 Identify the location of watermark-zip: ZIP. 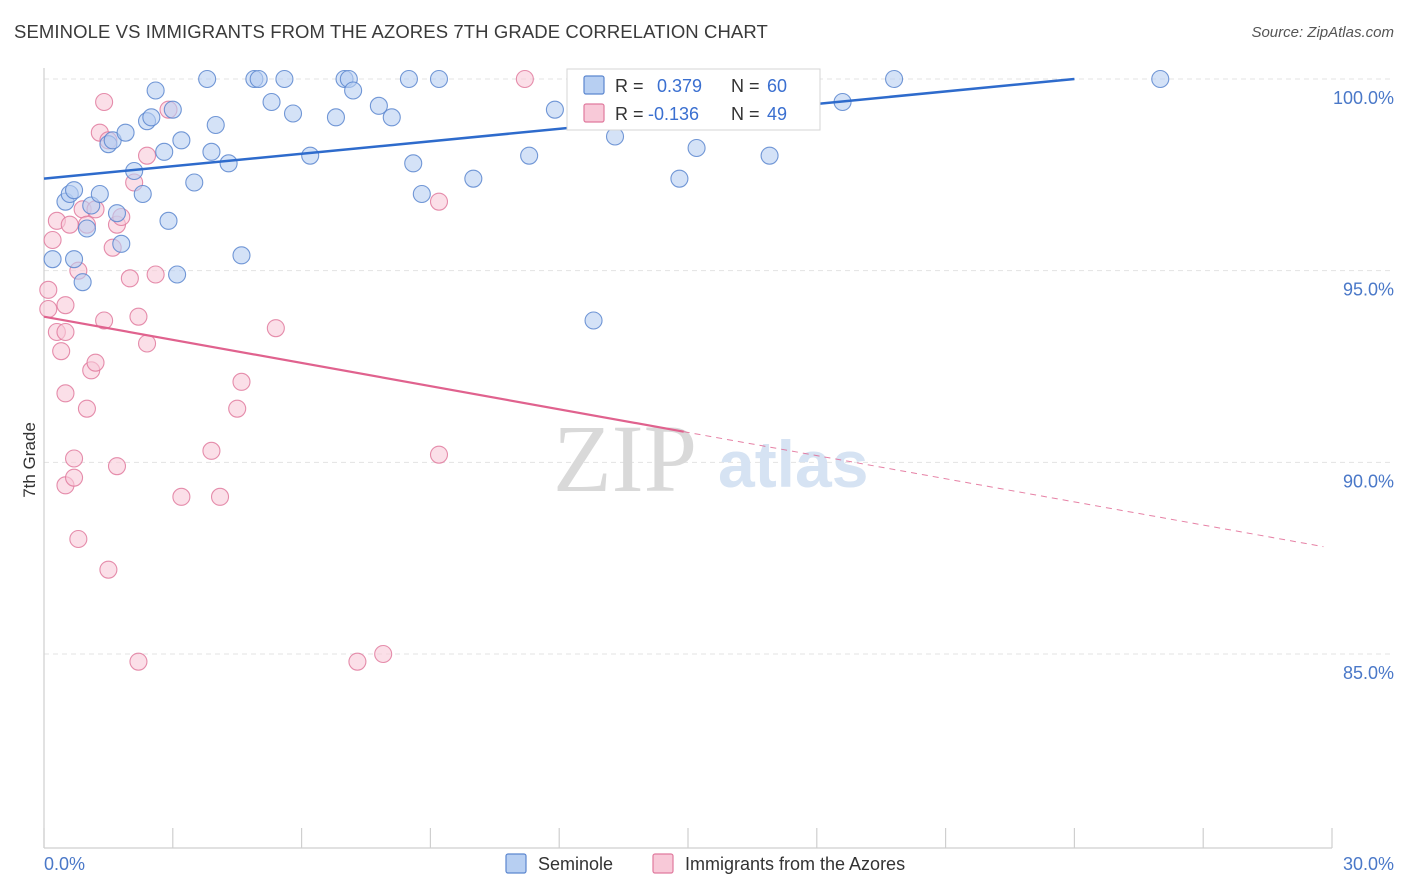
(625, 458).